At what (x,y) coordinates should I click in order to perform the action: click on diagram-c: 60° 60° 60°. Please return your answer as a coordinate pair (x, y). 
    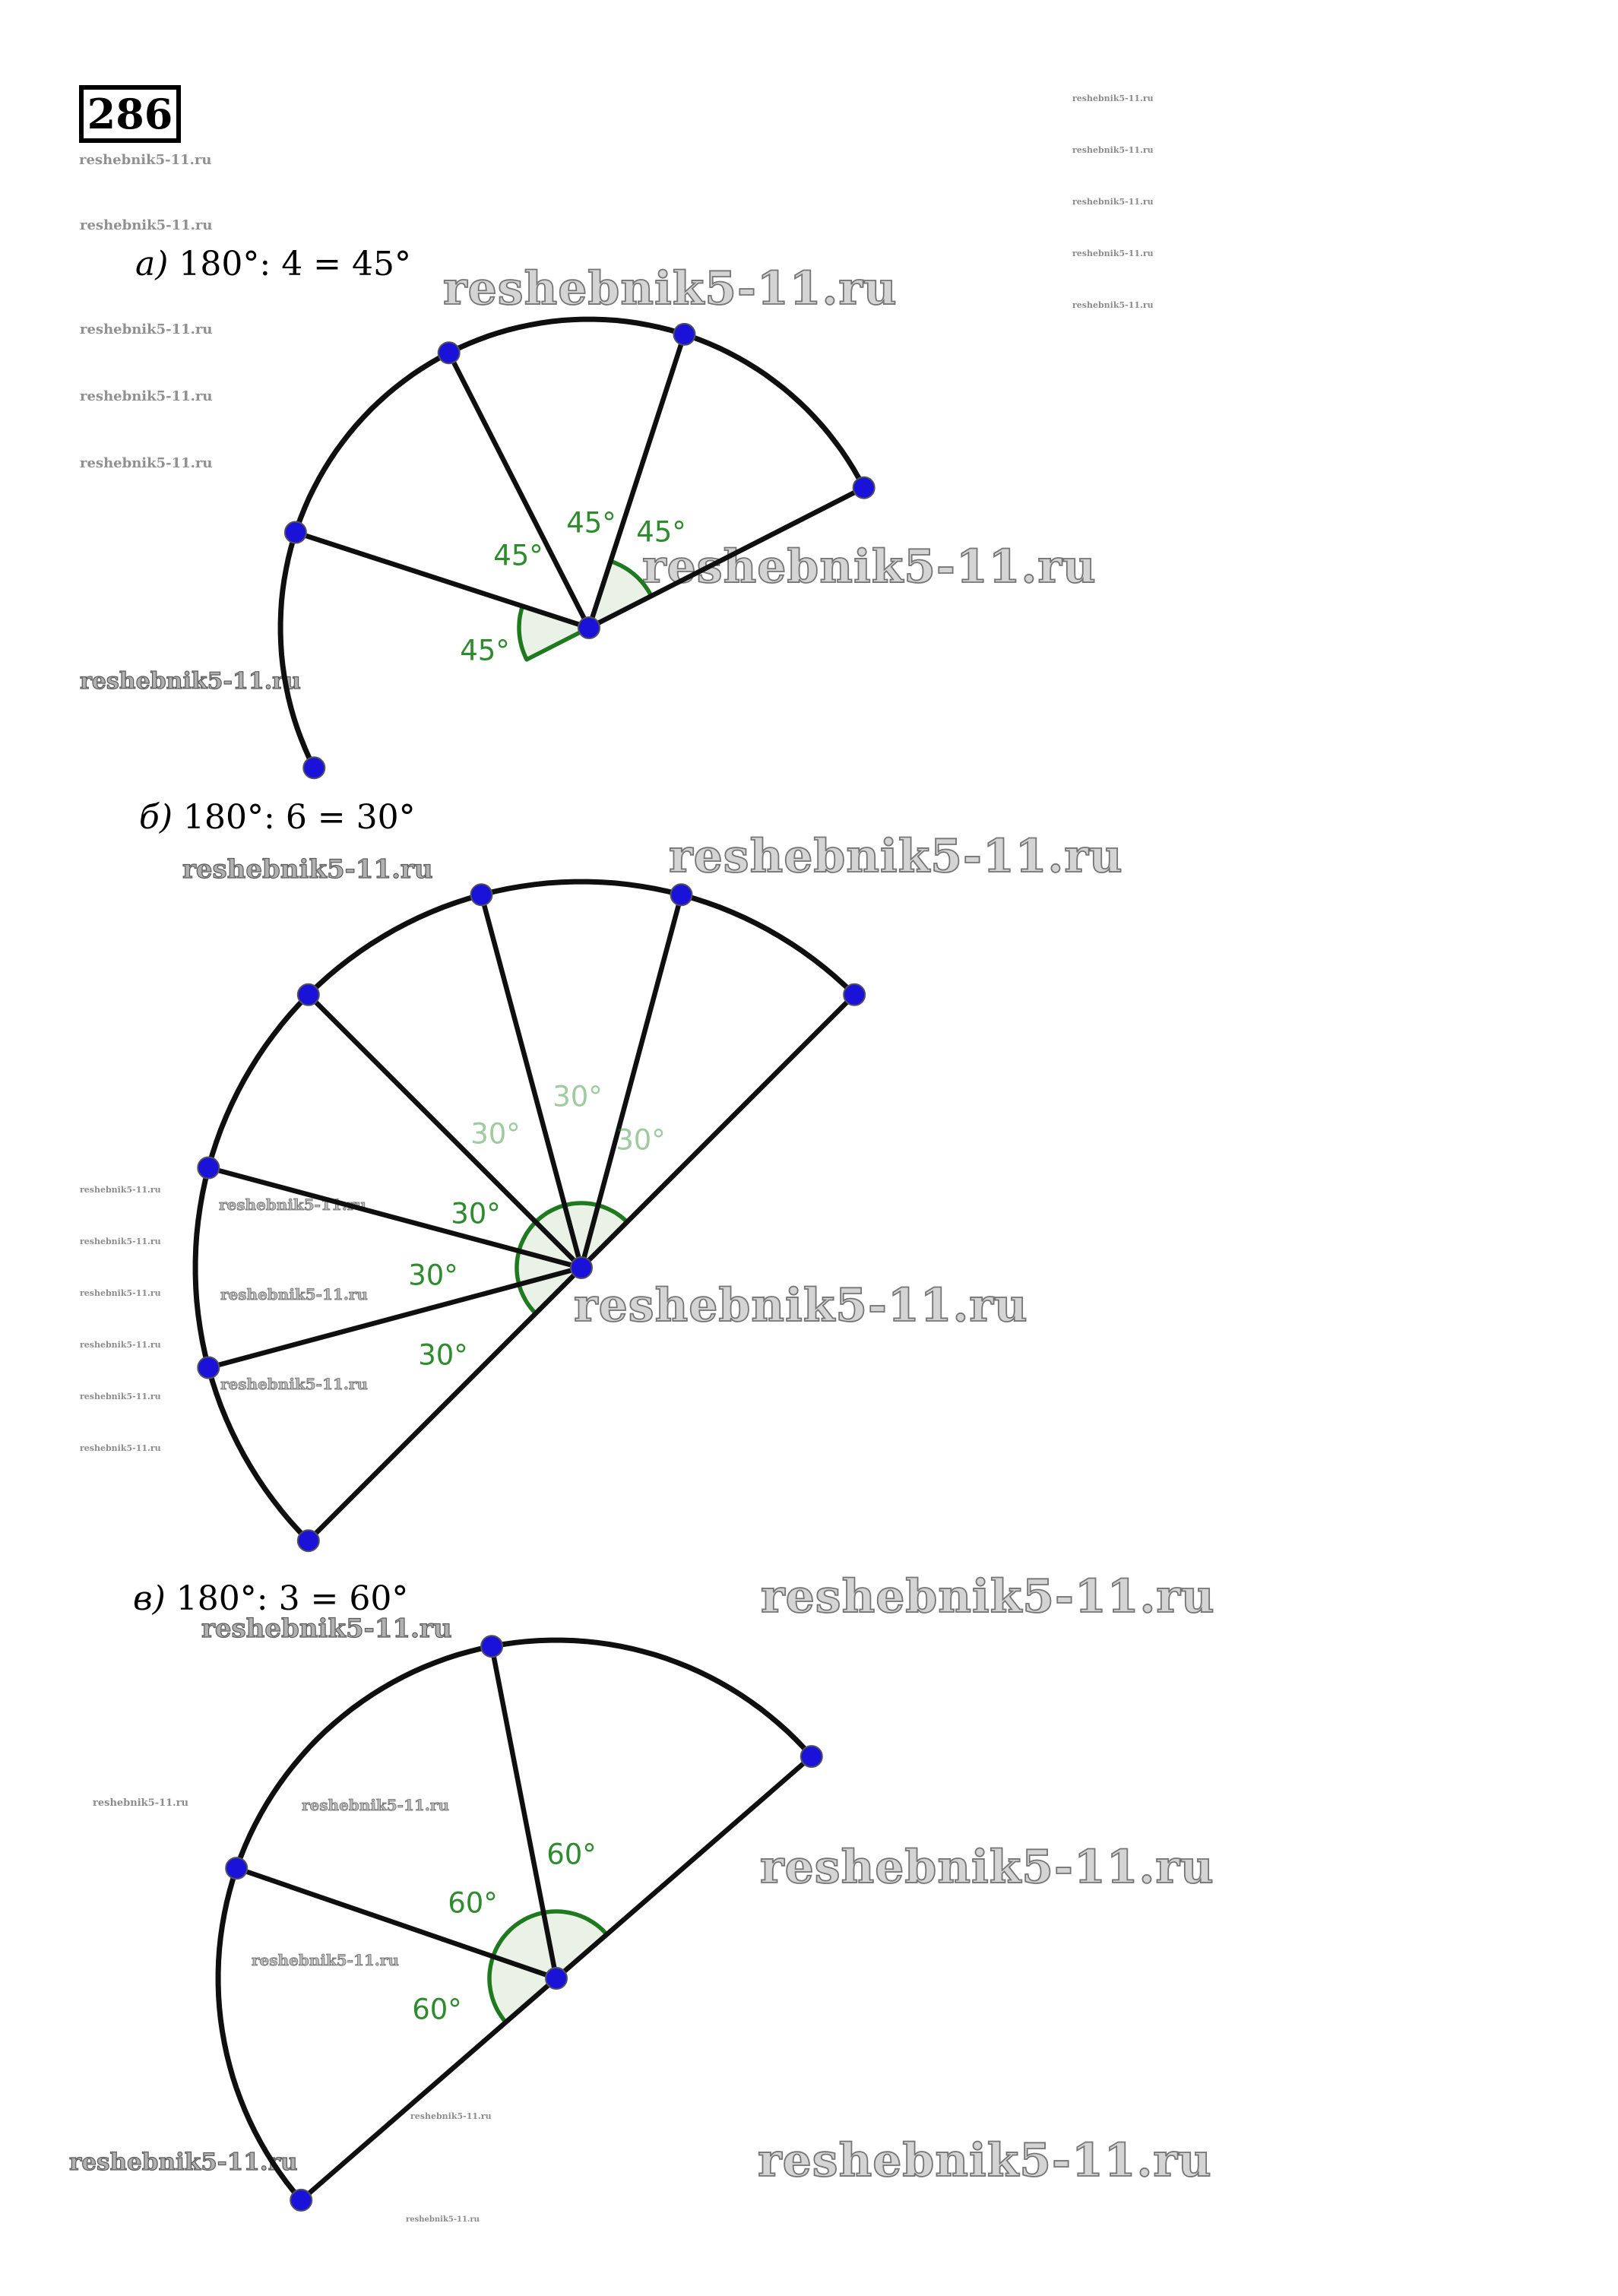
    Looking at the image, I should click on (519, 1924).